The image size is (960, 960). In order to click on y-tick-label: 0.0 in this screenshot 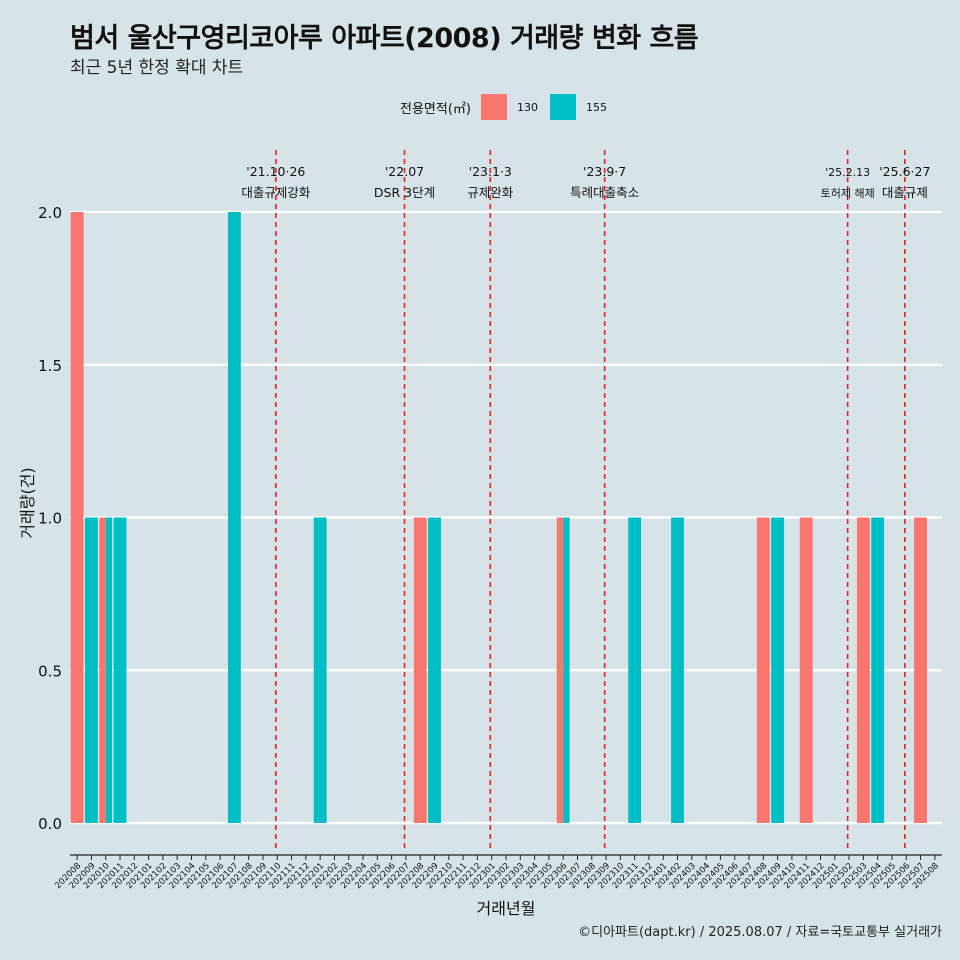, I will do `click(50, 824)`.